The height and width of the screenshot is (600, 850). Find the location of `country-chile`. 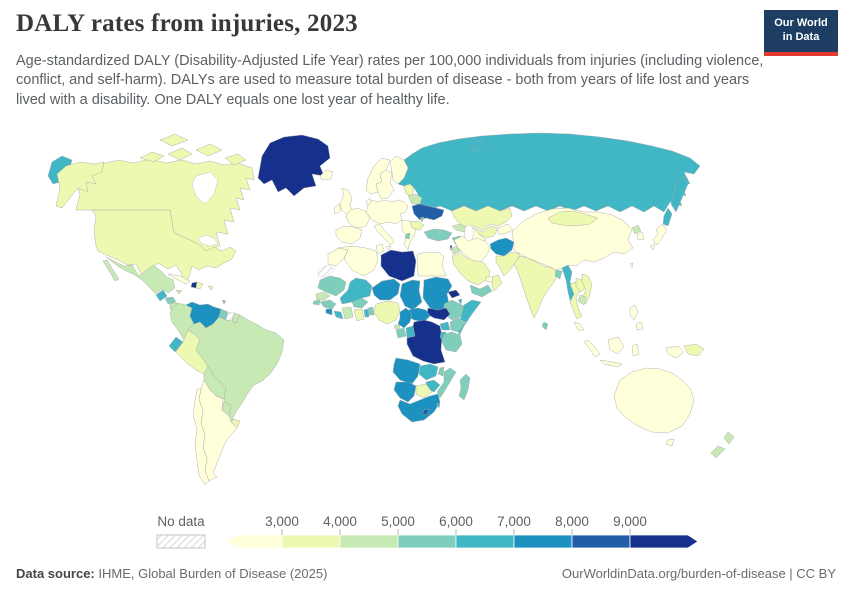

country-chile is located at coordinates (201, 437).